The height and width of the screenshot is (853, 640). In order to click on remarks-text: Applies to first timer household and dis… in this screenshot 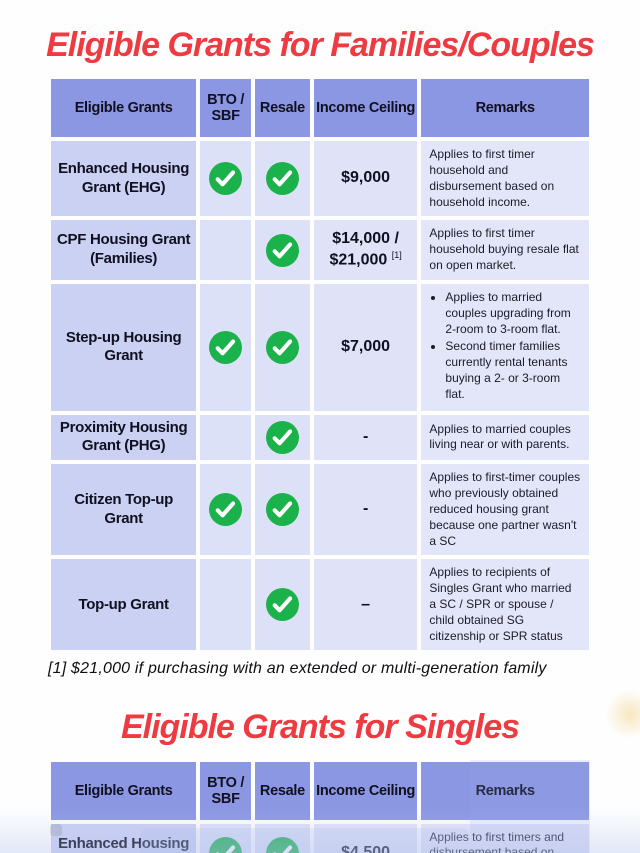, I will do `click(492, 178)`.